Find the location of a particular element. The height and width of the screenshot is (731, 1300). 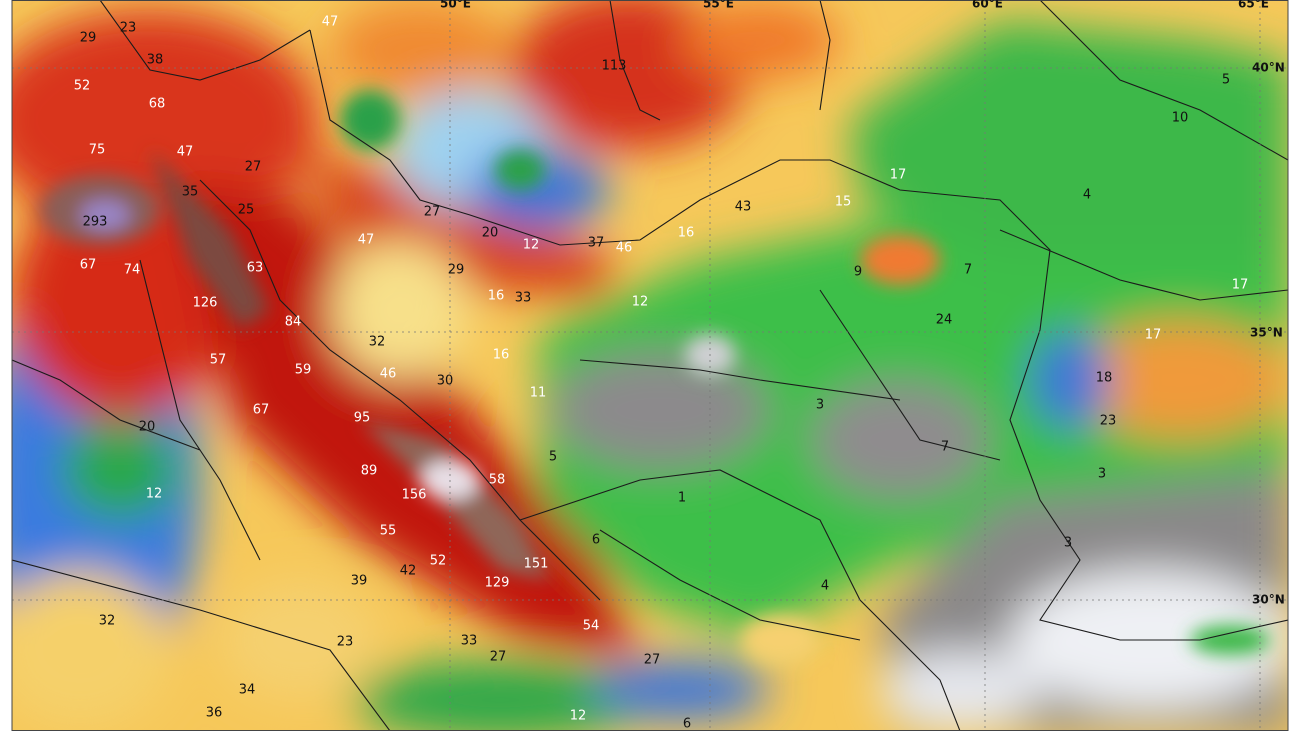

precipitation-label: 25 is located at coordinates (246, 210).